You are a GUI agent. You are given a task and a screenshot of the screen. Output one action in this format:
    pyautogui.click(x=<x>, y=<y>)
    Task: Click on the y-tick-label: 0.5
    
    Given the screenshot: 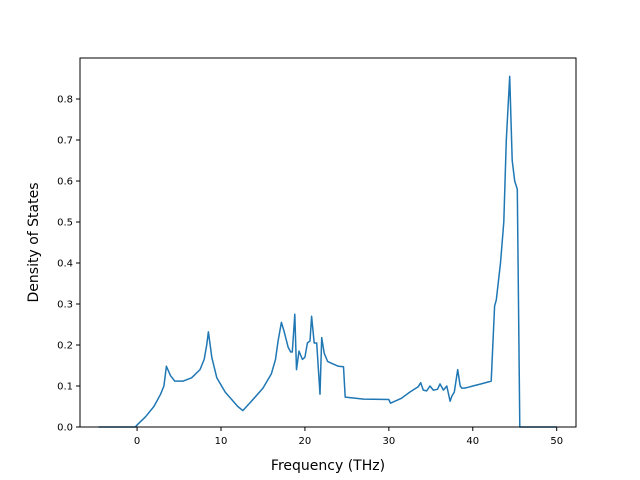 What is the action you would take?
    pyautogui.click(x=65, y=223)
    